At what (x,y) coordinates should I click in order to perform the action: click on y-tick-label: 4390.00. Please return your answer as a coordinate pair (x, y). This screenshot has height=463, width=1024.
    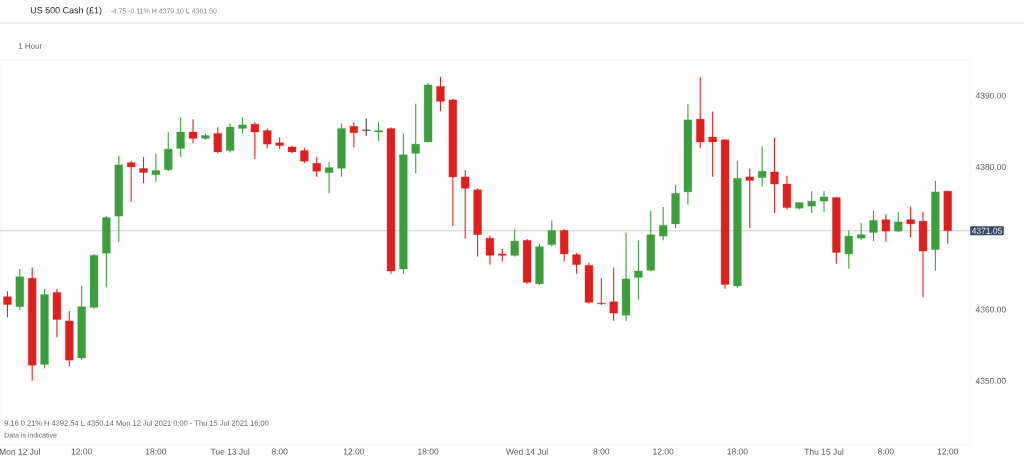
    Looking at the image, I should click on (990, 95).